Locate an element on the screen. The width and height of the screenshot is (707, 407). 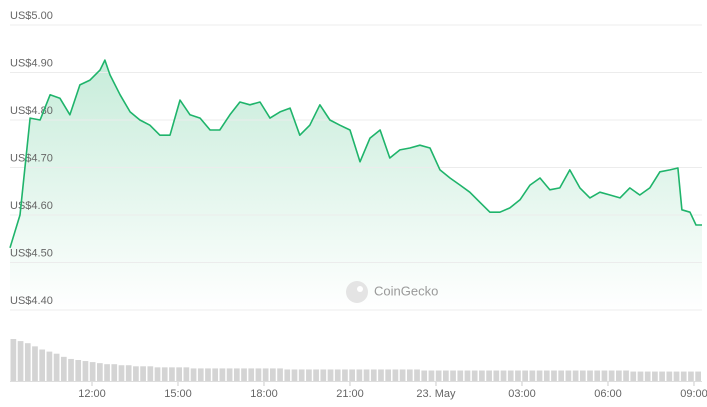
x-tick-label: 18:00 is located at coordinates (264, 394).